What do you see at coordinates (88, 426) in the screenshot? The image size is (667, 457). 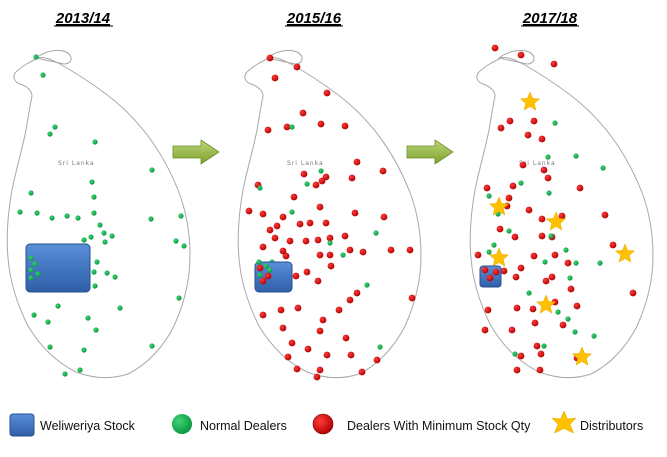 I see `legend-label-stock: Weliweriya Stock` at bounding box center [88, 426].